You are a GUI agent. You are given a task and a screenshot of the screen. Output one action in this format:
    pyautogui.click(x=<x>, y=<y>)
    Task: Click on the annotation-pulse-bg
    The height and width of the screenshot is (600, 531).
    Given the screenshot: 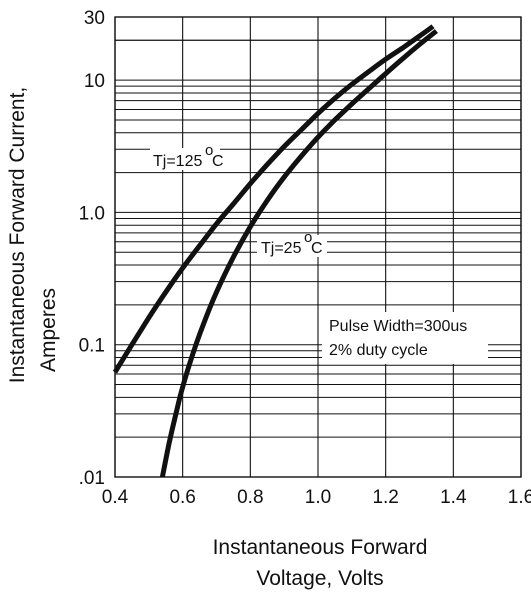 What is the action you would take?
    pyautogui.click(x=405, y=338)
    